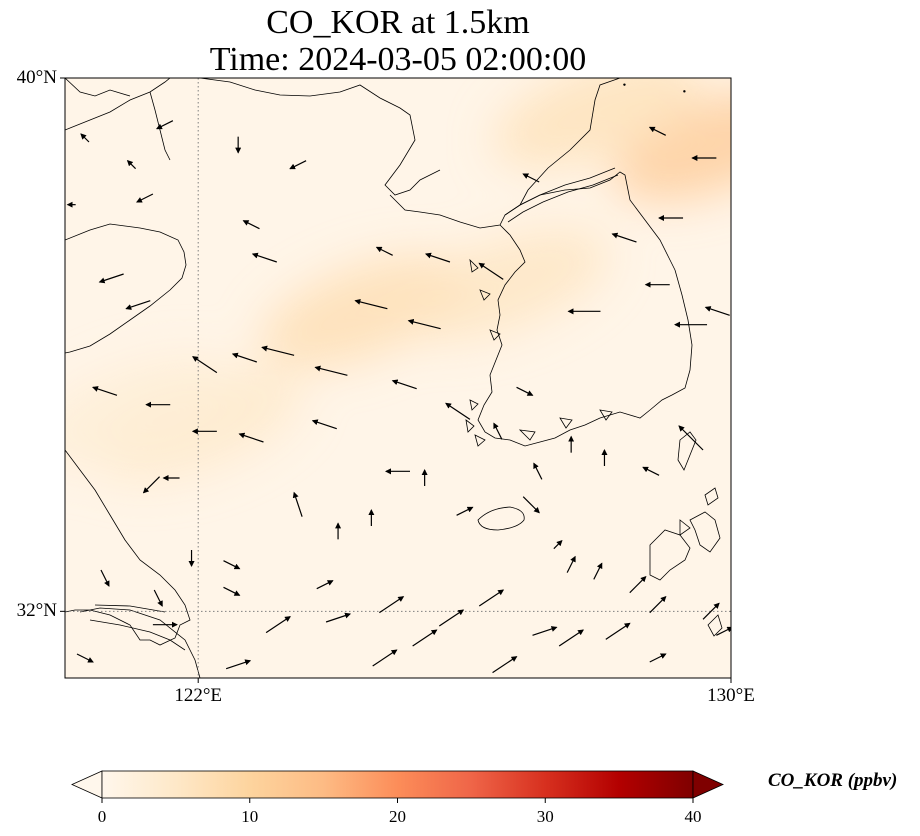  I want to click on colorbar-tick-label: 20, so click(397, 816).